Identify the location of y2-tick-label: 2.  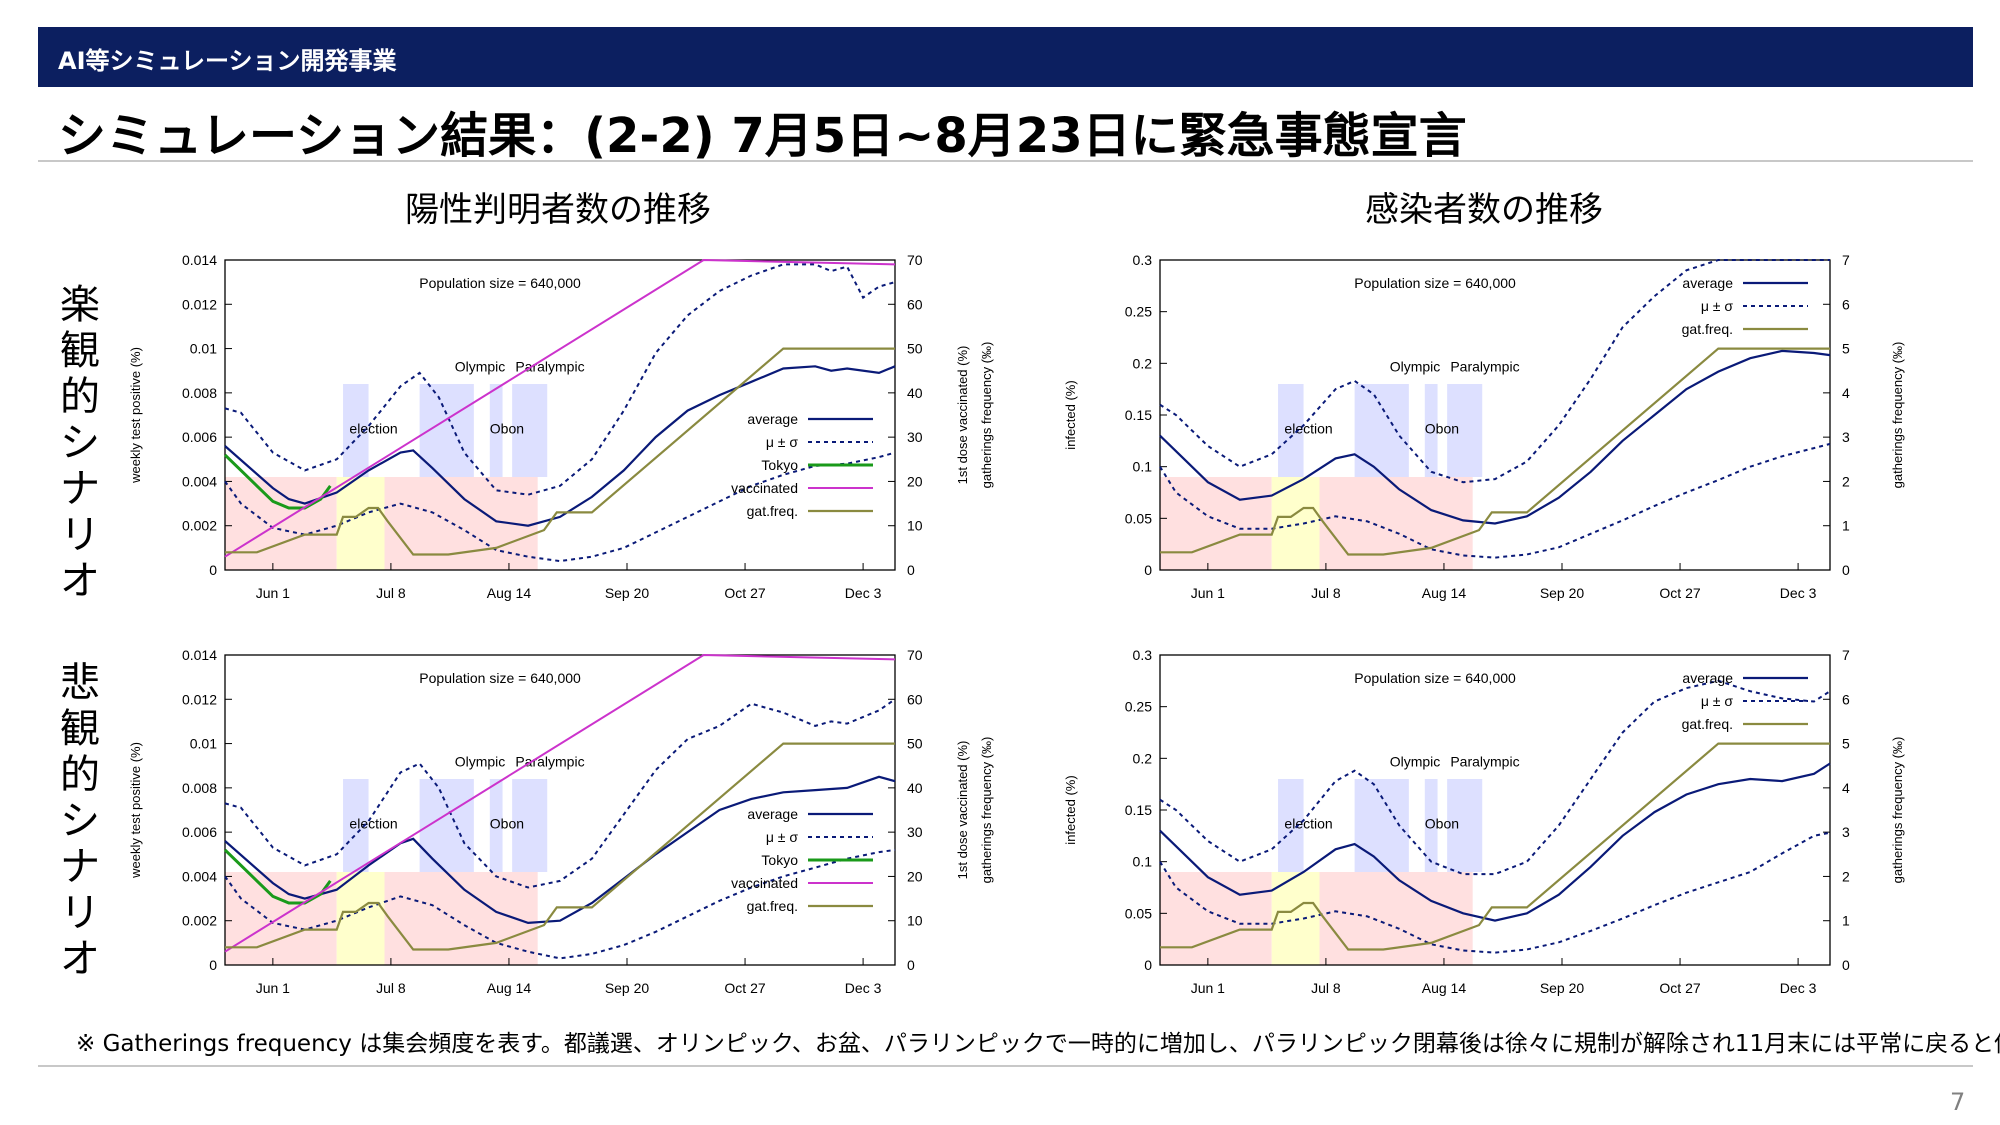
(1846, 876).